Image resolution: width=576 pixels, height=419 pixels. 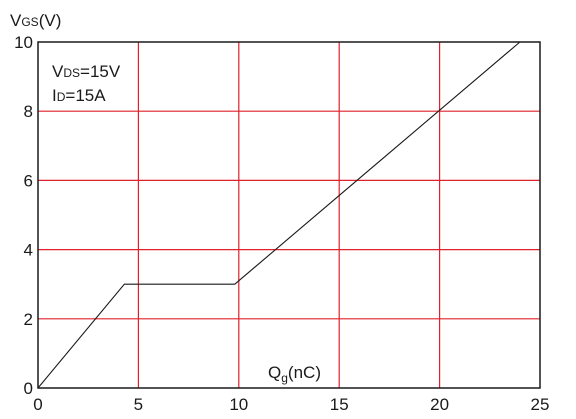 I want to click on y-axis-label-sub: GS, so click(x=29, y=22).